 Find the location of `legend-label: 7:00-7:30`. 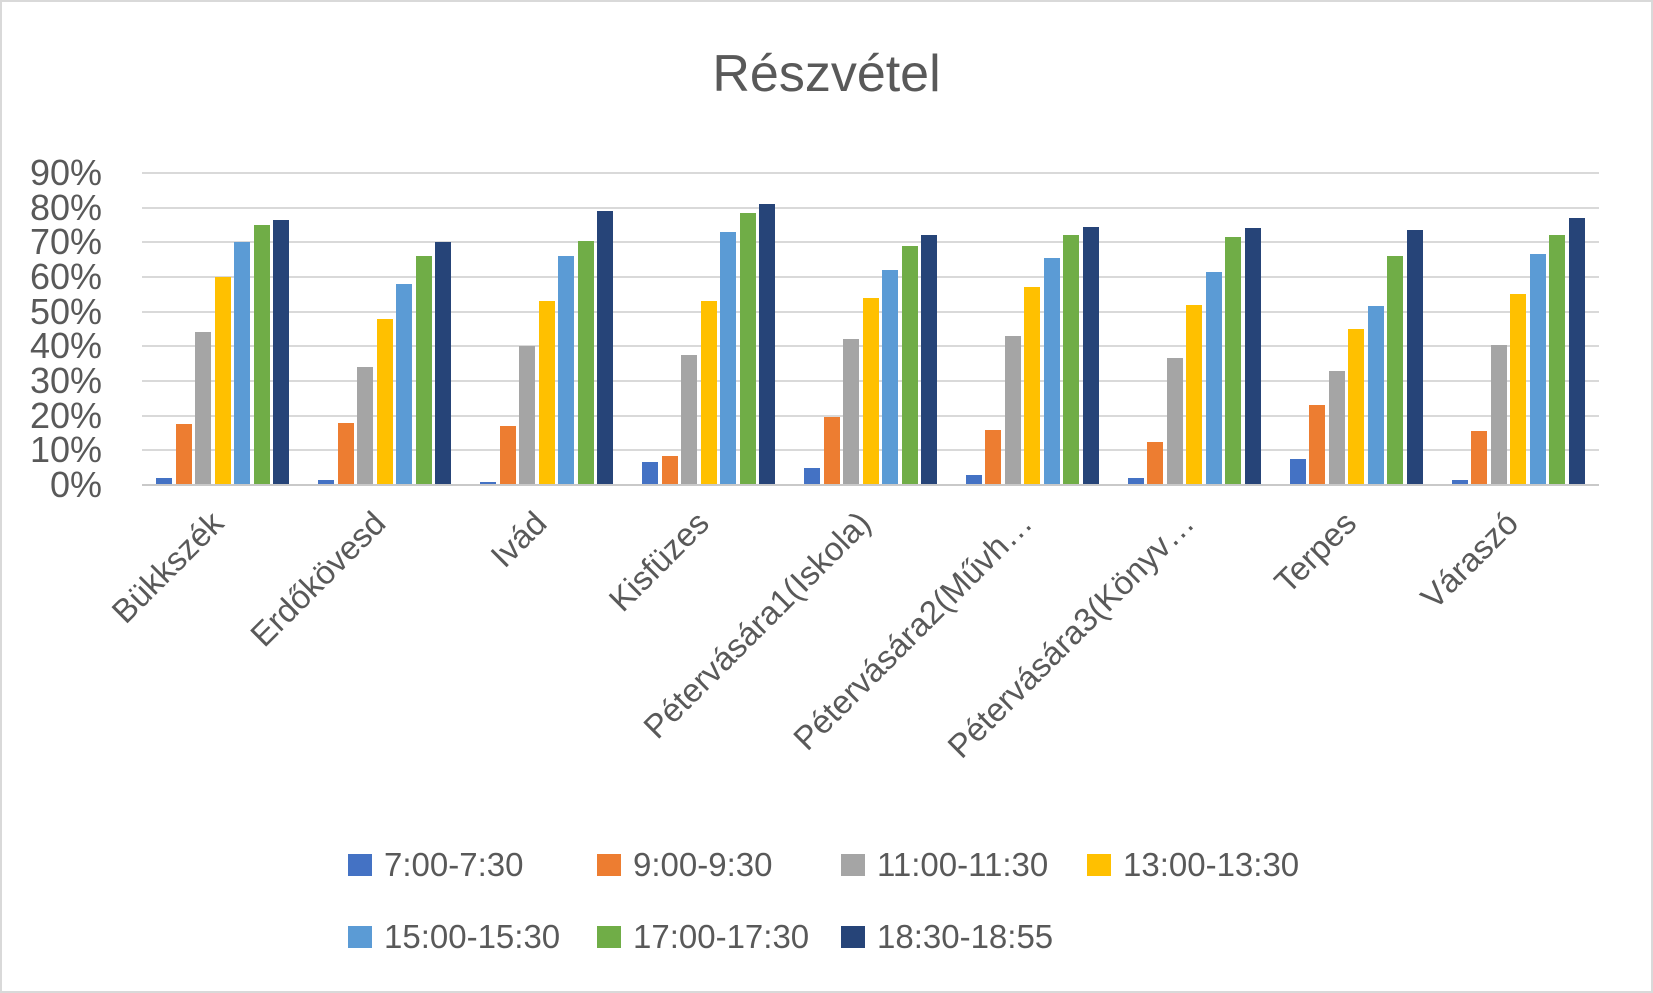

legend-label: 7:00-7:30 is located at coordinates (454, 864).